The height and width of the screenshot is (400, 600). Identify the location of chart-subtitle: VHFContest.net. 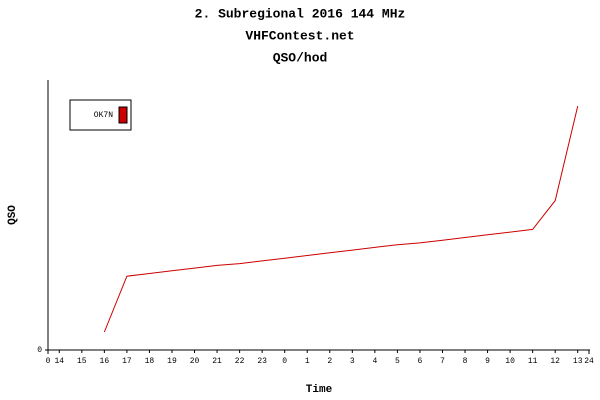
(299, 35).